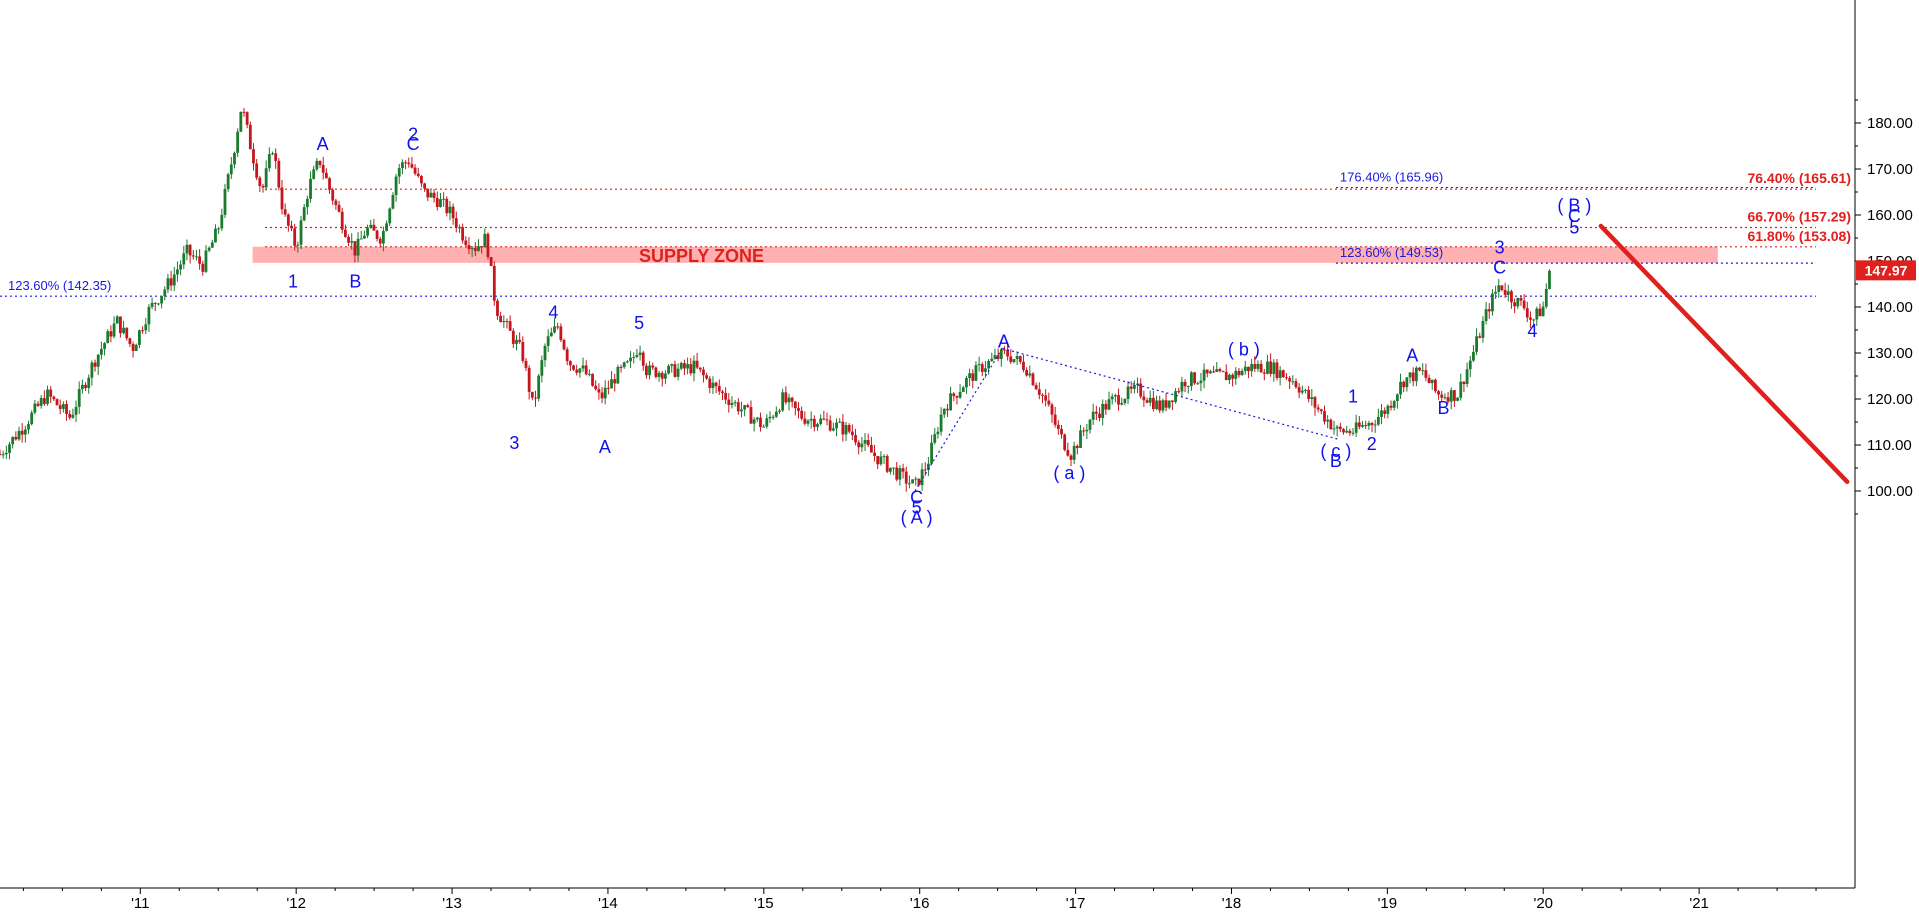 Image resolution: width=1919 pixels, height=912 pixels. What do you see at coordinates (639, 323) in the screenshot?
I see `wave-label: 5` at bounding box center [639, 323].